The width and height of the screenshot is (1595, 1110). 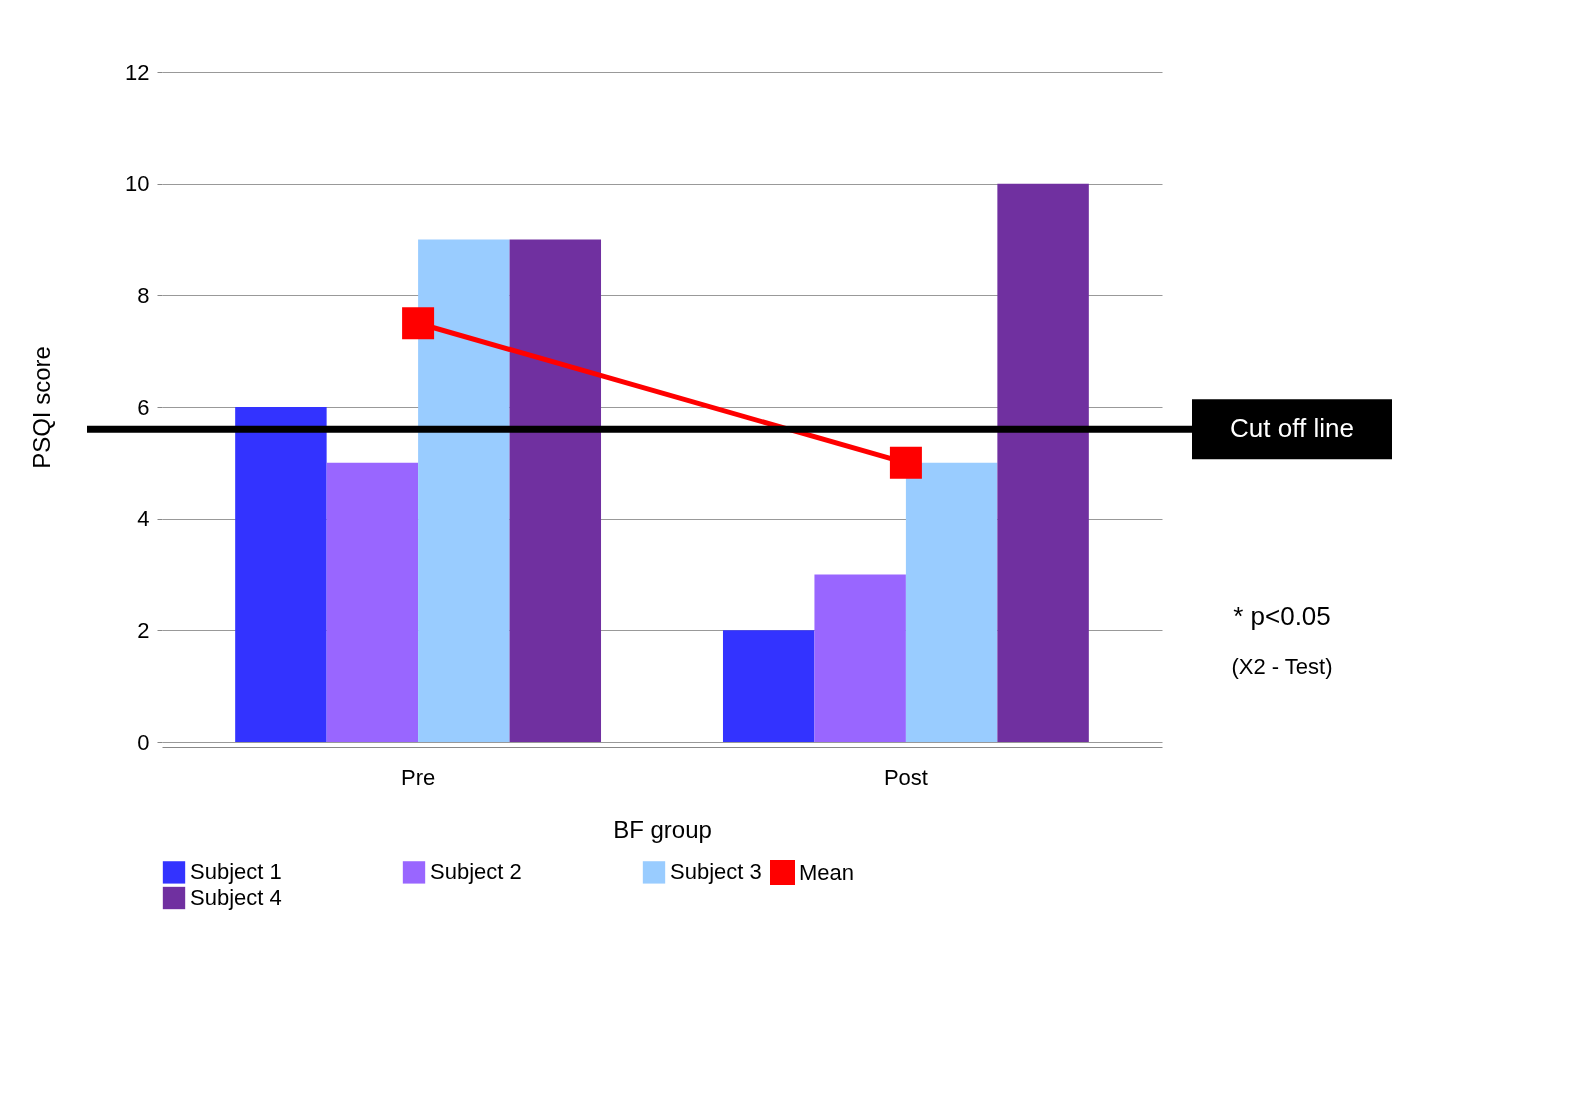 What do you see at coordinates (1292, 428) in the screenshot?
I see `ref-line-label: Cut off line` at bounding box center [1292, 428].